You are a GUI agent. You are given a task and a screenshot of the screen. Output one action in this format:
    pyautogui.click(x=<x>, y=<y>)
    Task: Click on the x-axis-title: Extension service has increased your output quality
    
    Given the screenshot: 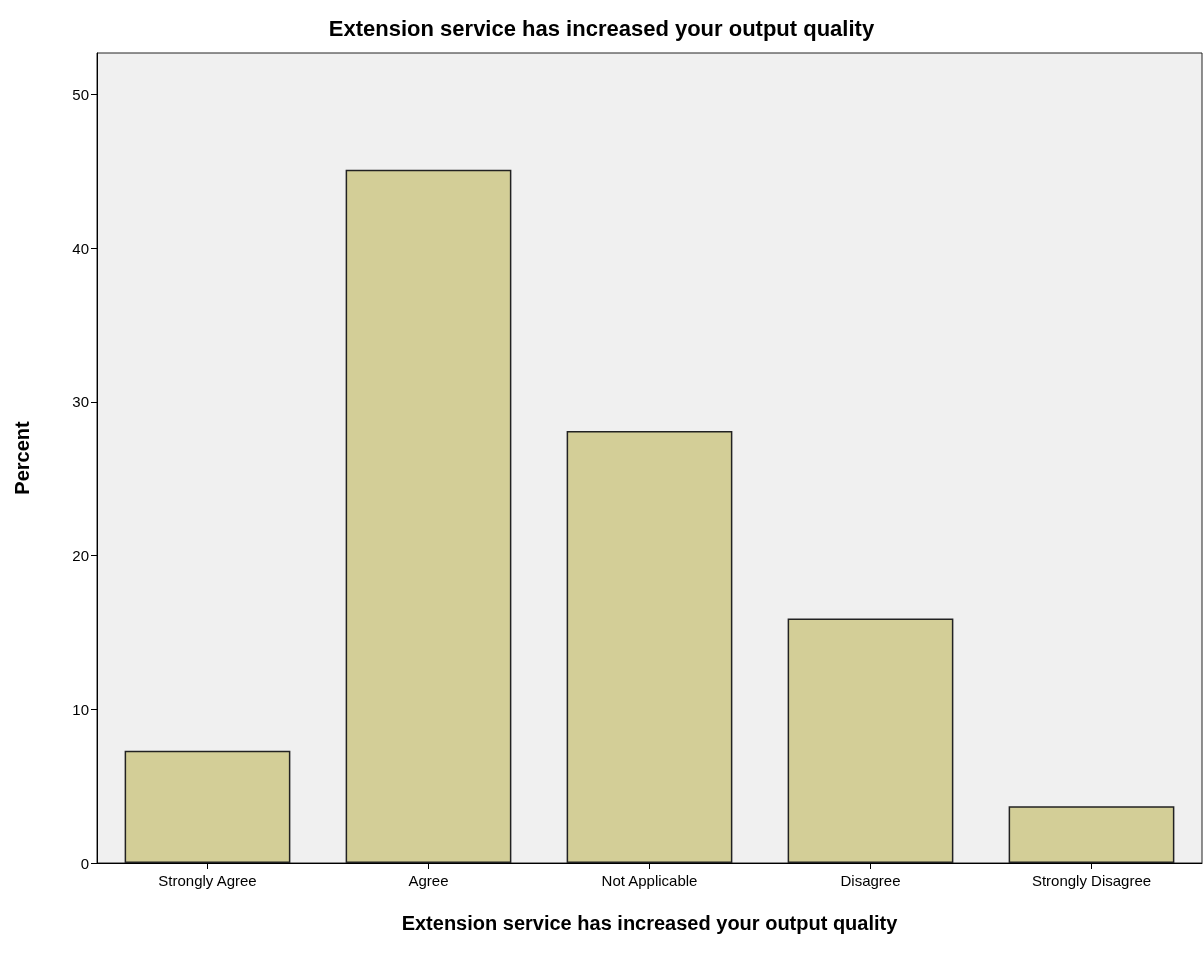 What is the action you would take?
    pyautogui.click(x=650, y=923)
    